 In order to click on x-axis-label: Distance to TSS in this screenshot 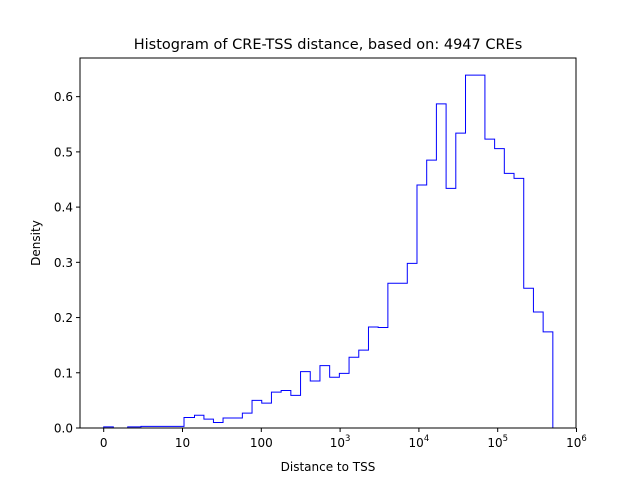, I will do `click(328, 467)`.